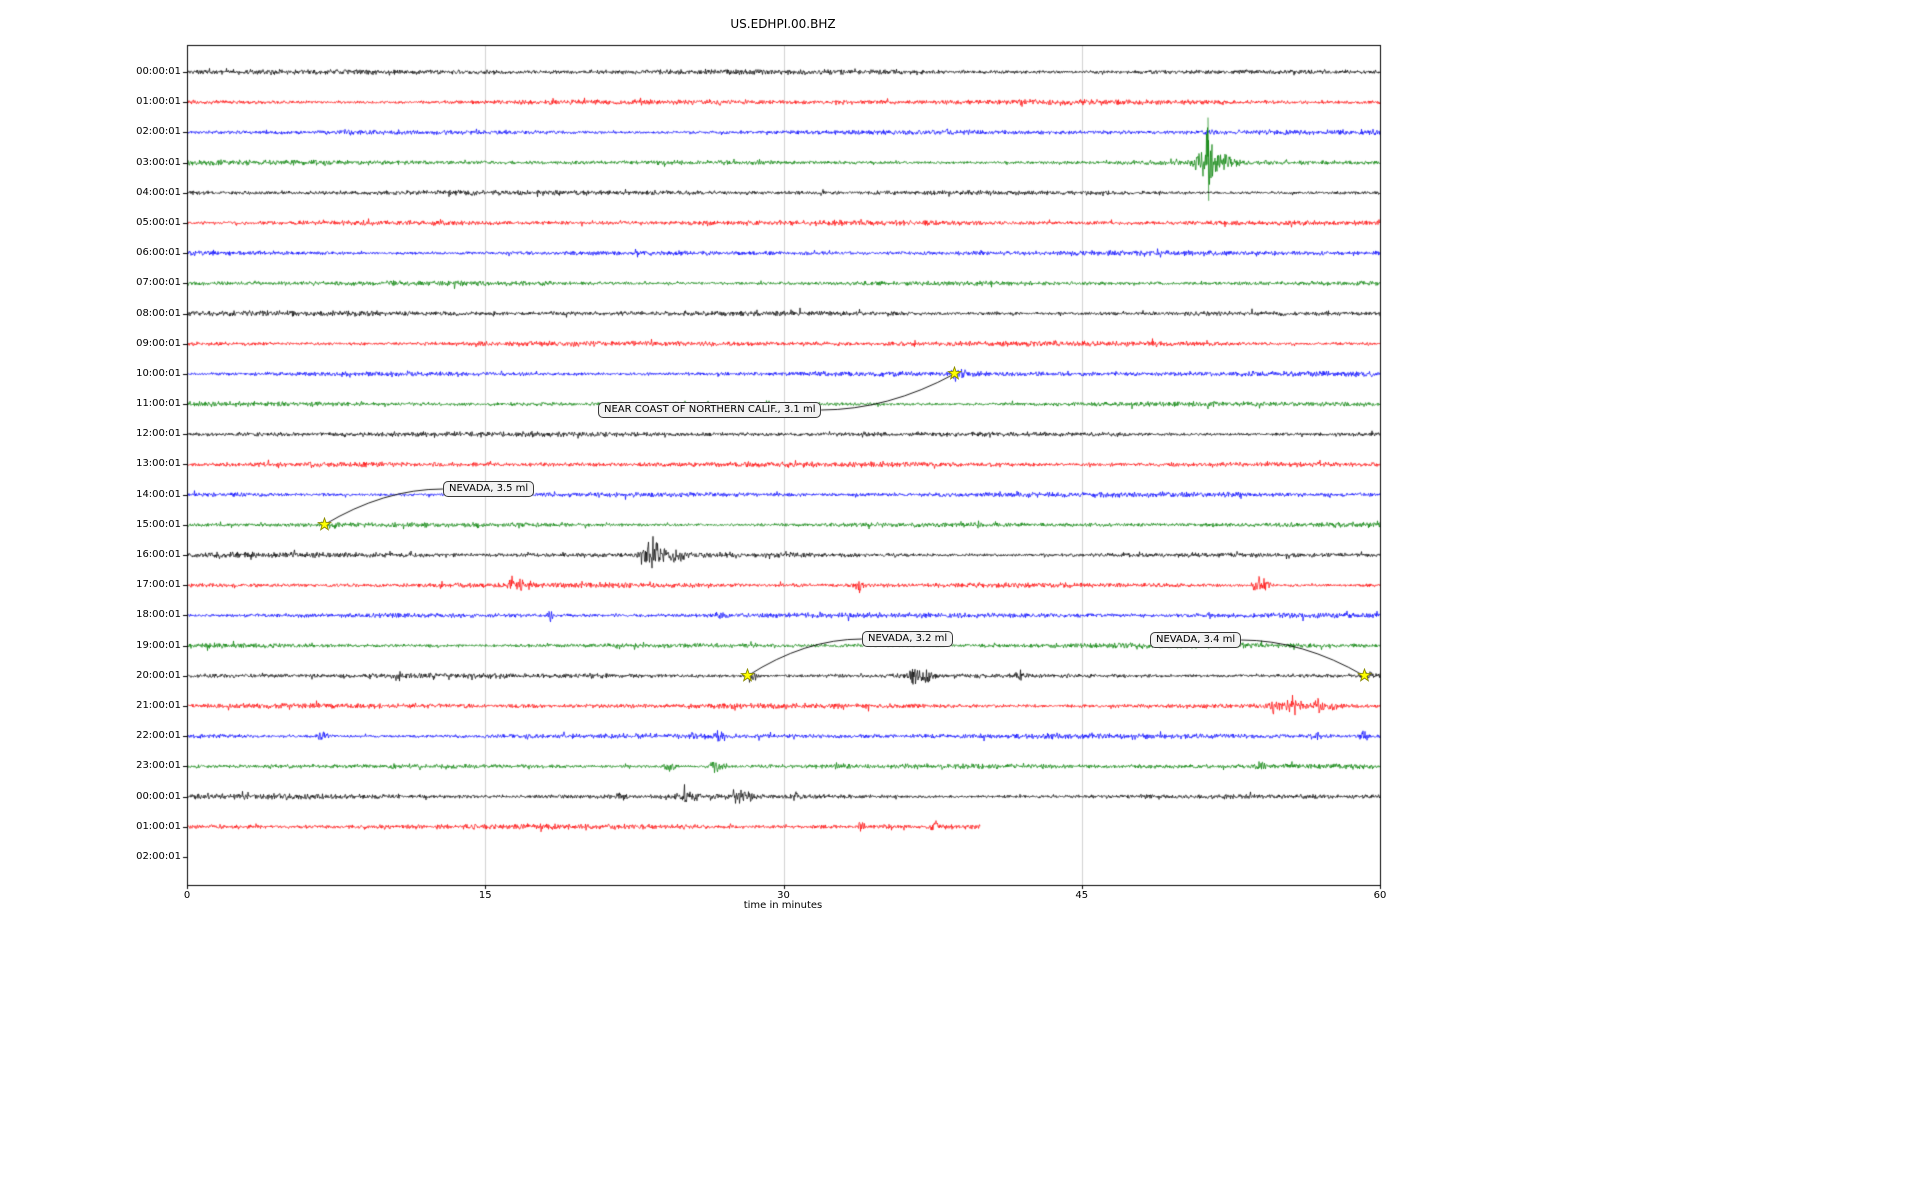  I want to click on x-tick-label: 30, so click(783, 895).